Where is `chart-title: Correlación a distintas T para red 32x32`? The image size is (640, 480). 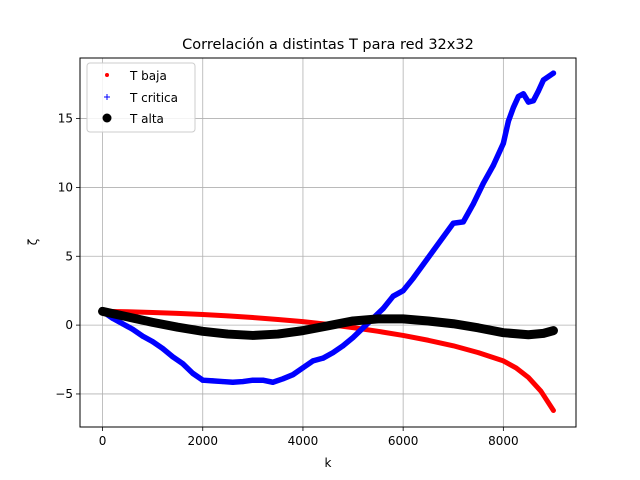 chart-title: Correlación a distintas T para red 32x32 is located at coordinates (328, 45).